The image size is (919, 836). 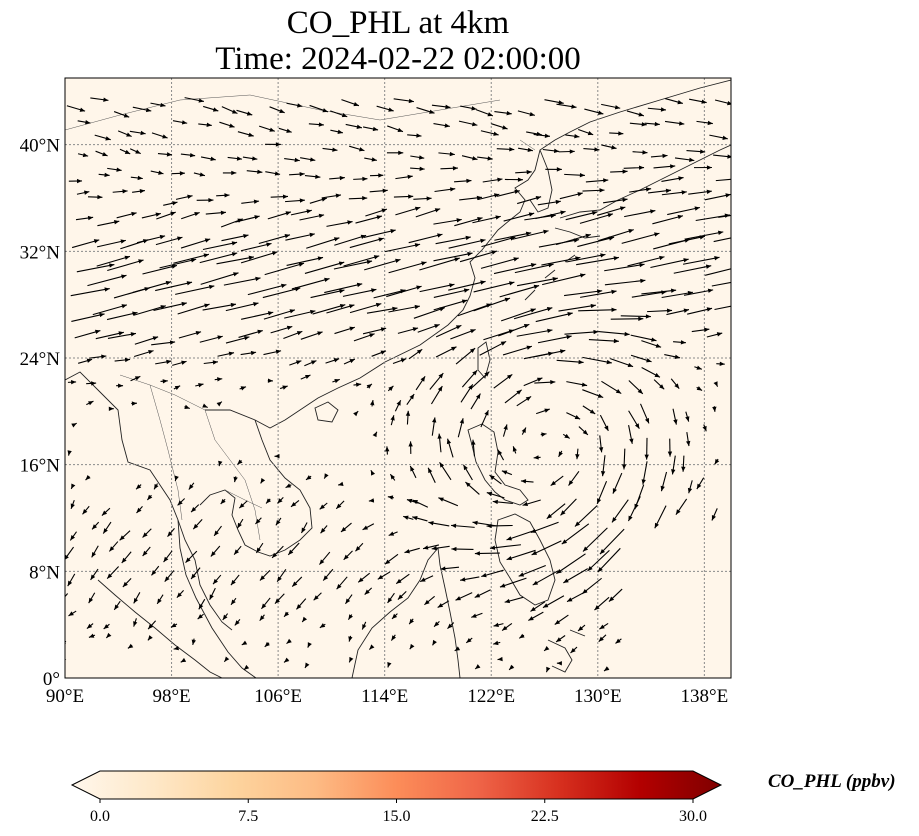 I want to click on border-china-south, so click(x=162, y=392).